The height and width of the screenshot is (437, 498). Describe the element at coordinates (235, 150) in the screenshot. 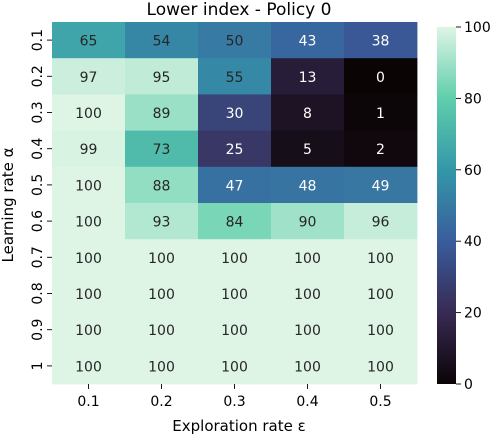

I see `cell-value-label: 25` at that location.